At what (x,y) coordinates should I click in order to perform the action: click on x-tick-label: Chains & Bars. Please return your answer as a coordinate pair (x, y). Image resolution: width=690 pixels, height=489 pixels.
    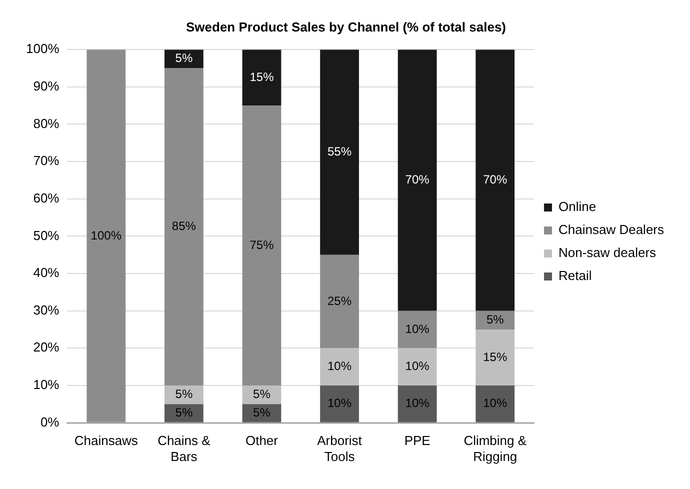
    Looking at the image, I should click on (184, 448).